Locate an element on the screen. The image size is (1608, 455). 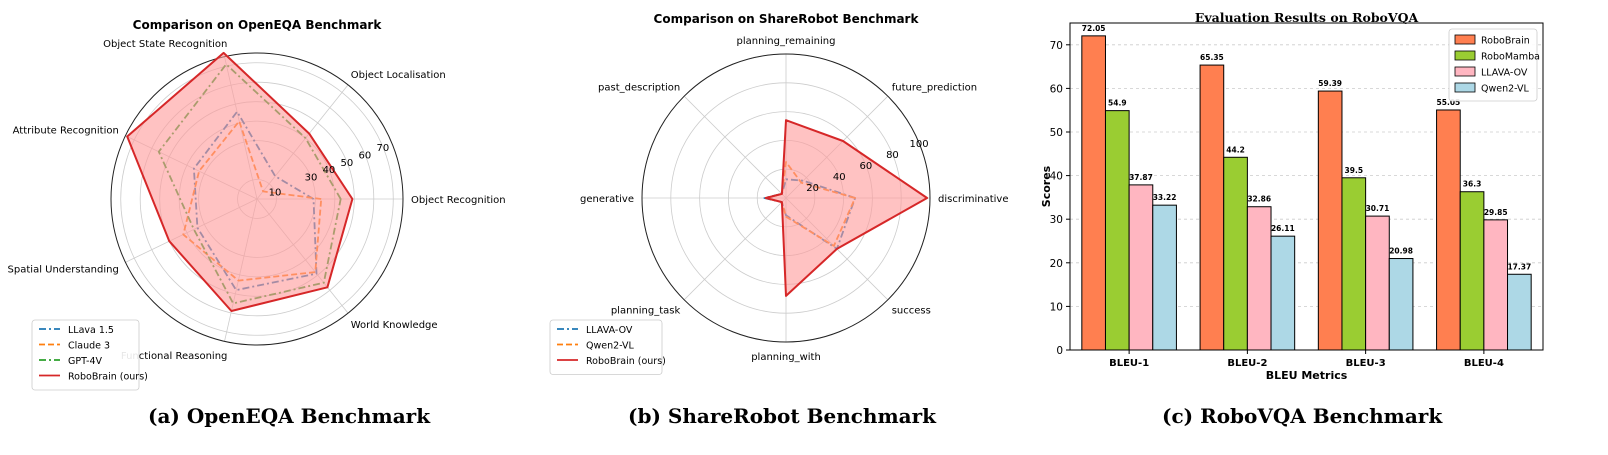
data-label: 65.35 is located at coordinates (1212, 57).